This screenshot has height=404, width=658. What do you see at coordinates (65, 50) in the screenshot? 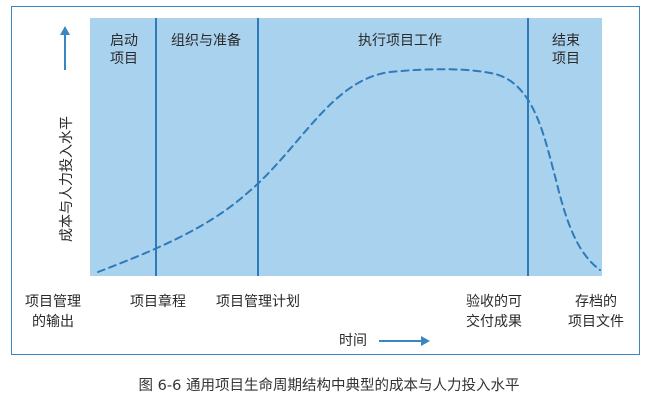
I see `y-axis-arrow-line` at bounding box center [65, 50].